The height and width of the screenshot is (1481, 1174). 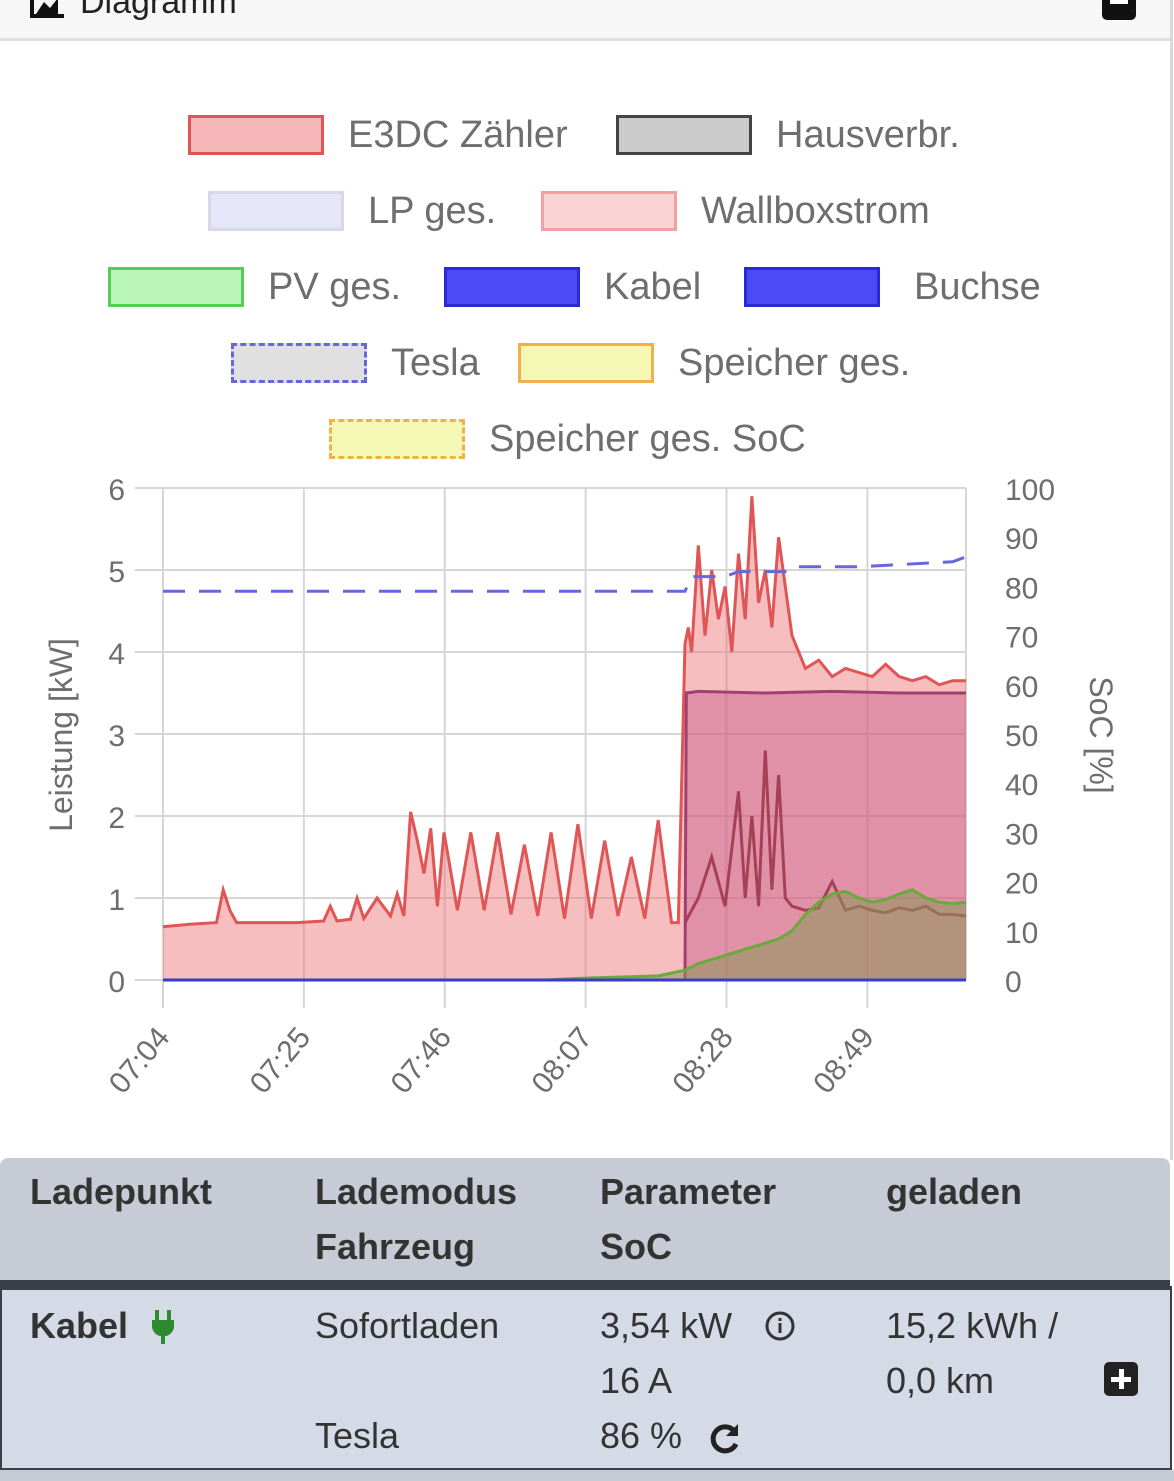 What do you see at coordinates (158, 10) in the screenshot?
I see `diagram-title: Diagramm` at bounding box center [158, 10].